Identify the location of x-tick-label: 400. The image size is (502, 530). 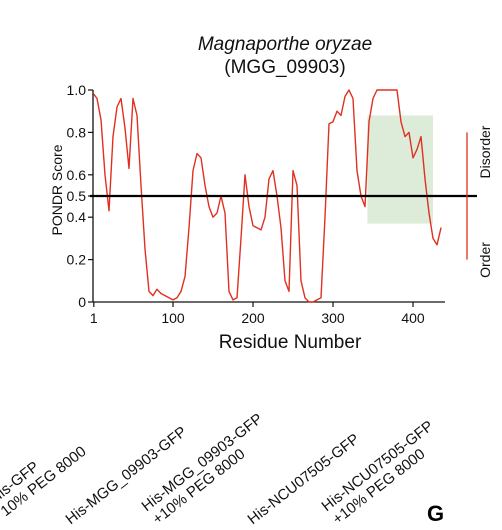
(413, 318).